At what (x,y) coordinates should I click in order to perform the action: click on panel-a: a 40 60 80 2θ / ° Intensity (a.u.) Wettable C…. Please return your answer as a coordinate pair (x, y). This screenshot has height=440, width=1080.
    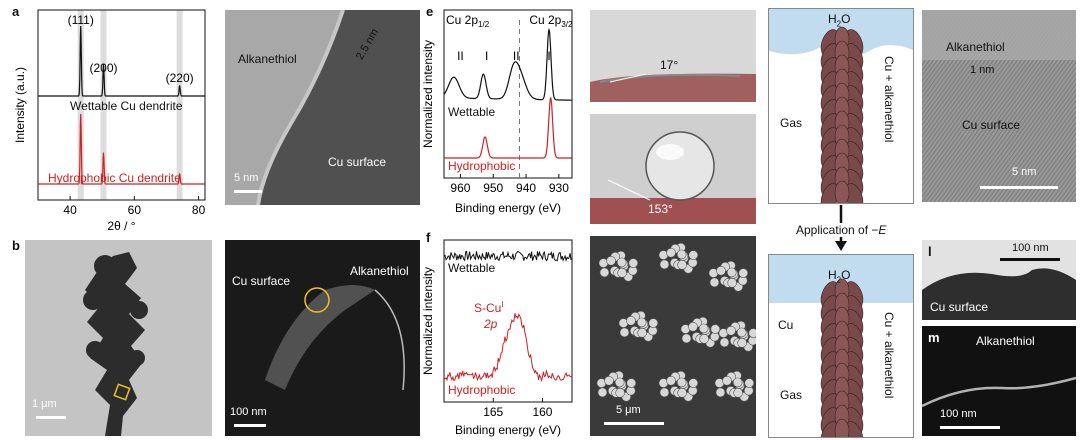
    Looking at the image, I should click on (107, 117).